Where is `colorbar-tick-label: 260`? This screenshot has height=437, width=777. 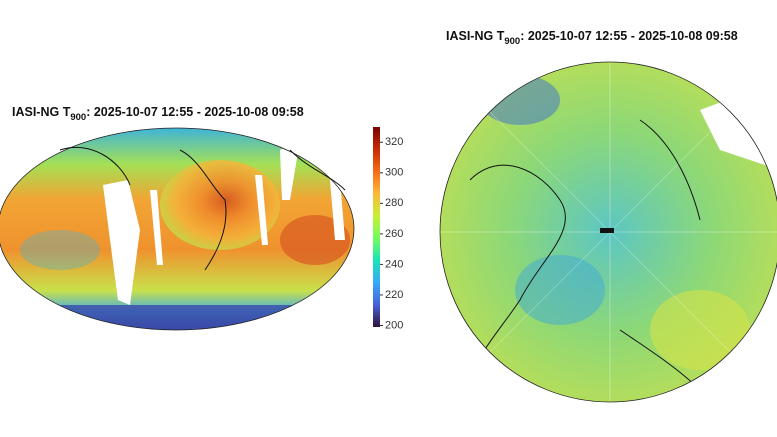 colorbar-tick-label: 260 is located at coordinates (394, 234).